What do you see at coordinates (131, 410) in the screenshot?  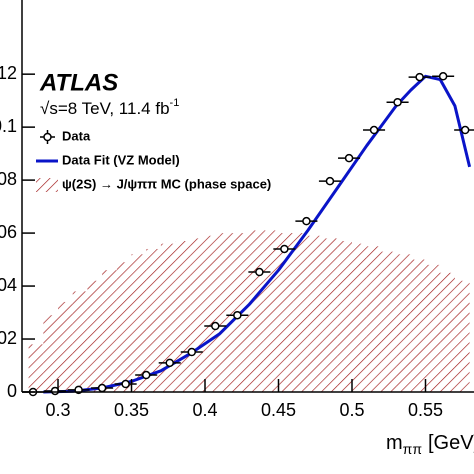 I see `x-tick-label: 0.35` at bounding box center [131, 410].